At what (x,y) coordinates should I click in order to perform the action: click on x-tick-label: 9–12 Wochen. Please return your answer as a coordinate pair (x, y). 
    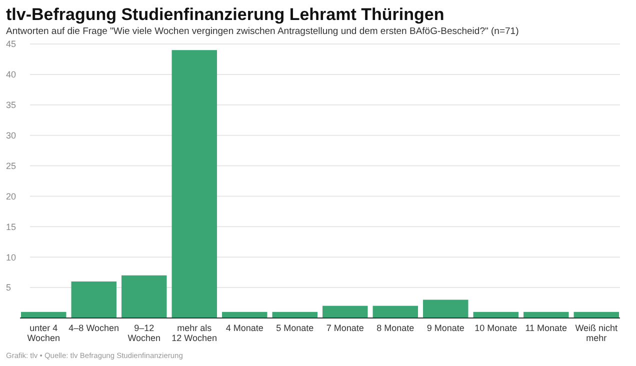
    Looking at the image, I should click on (144, 333).